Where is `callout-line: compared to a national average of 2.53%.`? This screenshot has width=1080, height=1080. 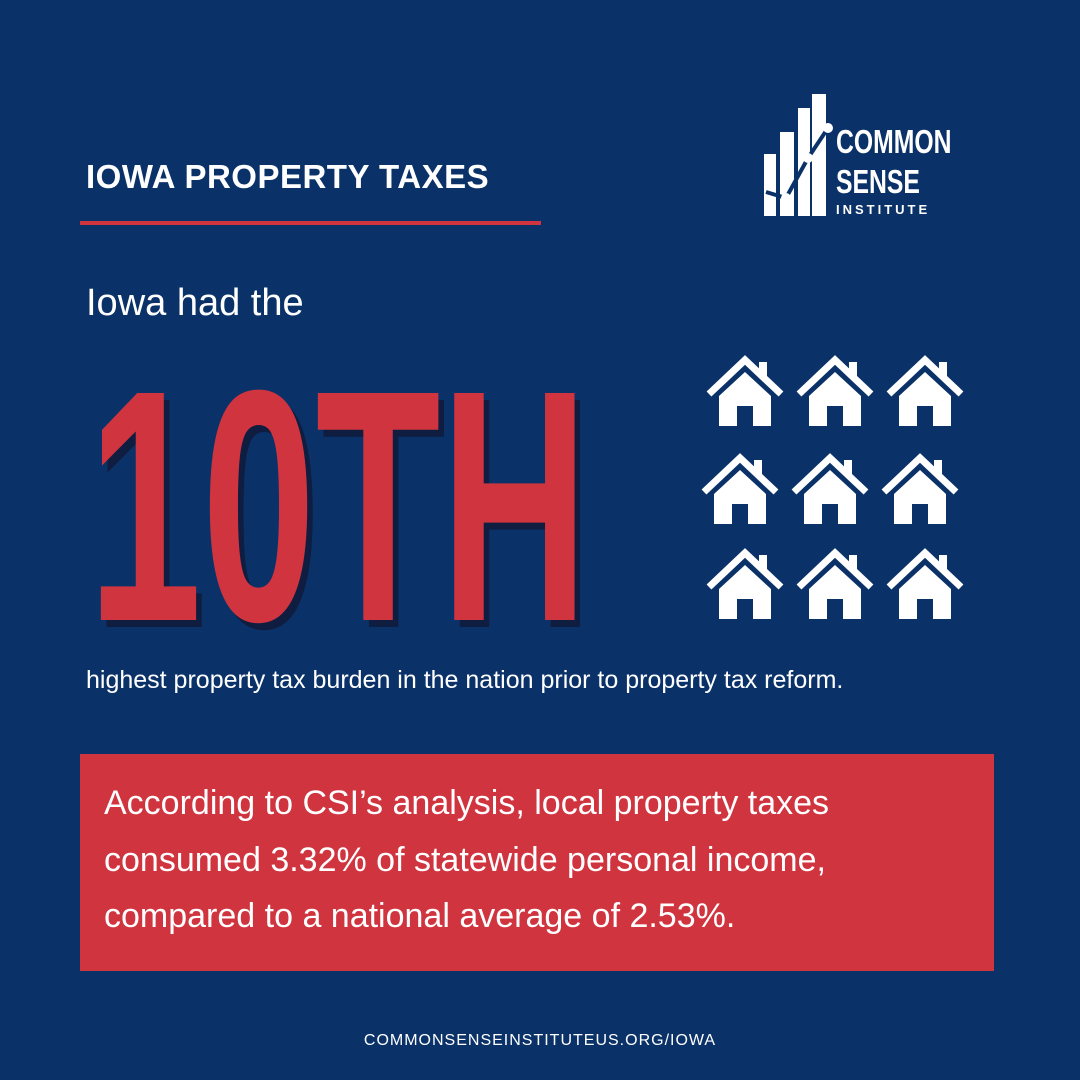 callout-line: compared to a national average of 2.53%. is located at coordinates (420, 916).